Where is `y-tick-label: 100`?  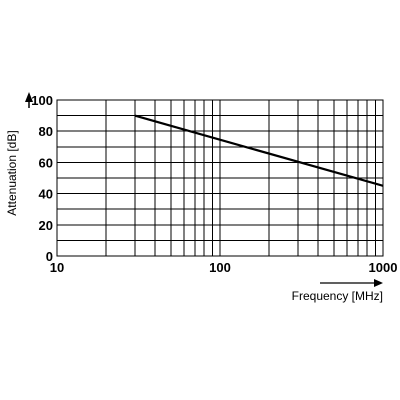 y-tick-label: 100 is located at coordinates (42, 100).